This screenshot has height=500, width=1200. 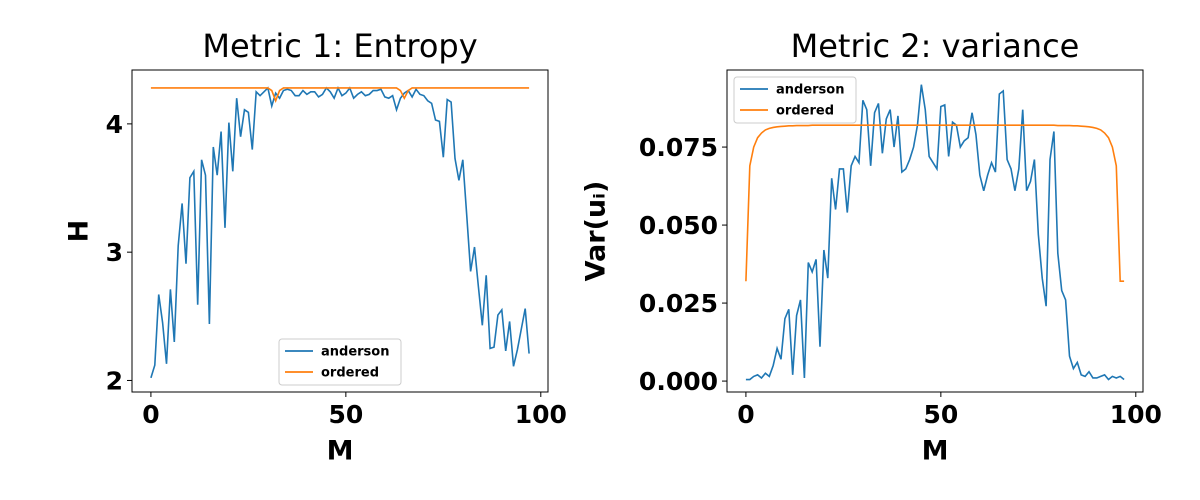 I want to click on y-tick-label: 4, so click(x=114, y=124).